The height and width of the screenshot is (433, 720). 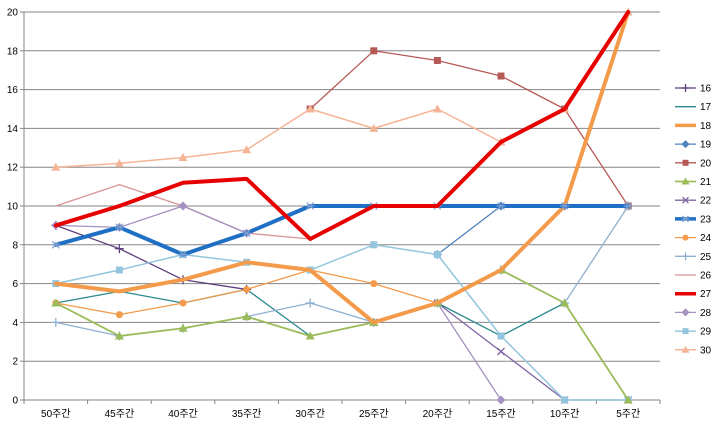 I want to click on x-tick-label: 30주간, so click(x=310, y=414).